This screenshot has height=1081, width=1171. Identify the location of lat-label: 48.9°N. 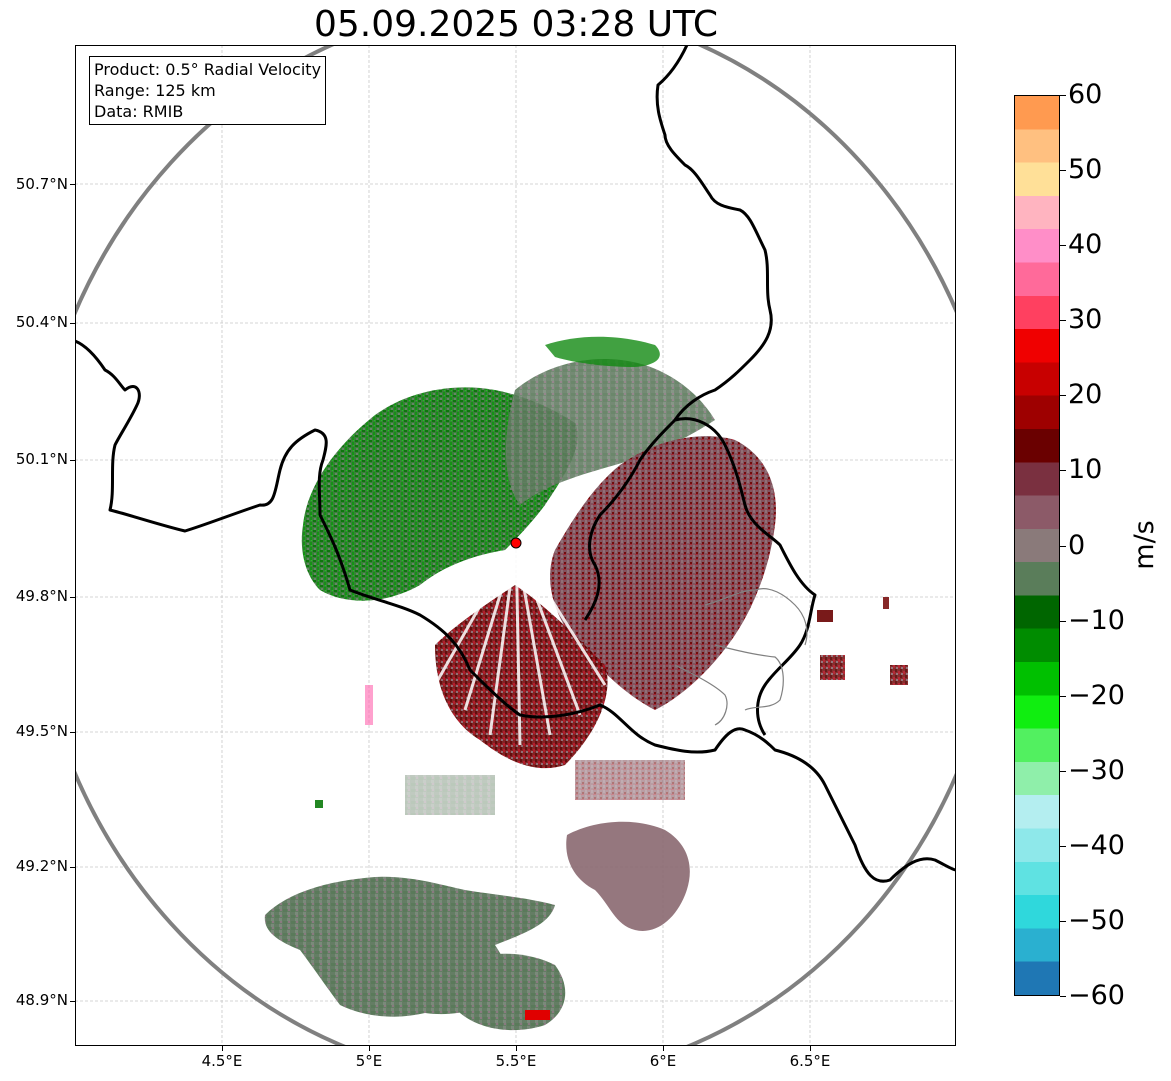
(41, 1000).